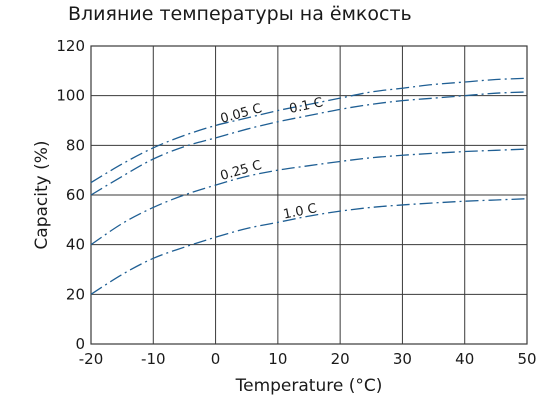  I want to click on y-axis-label: Capacity (%), so click(42, 194).